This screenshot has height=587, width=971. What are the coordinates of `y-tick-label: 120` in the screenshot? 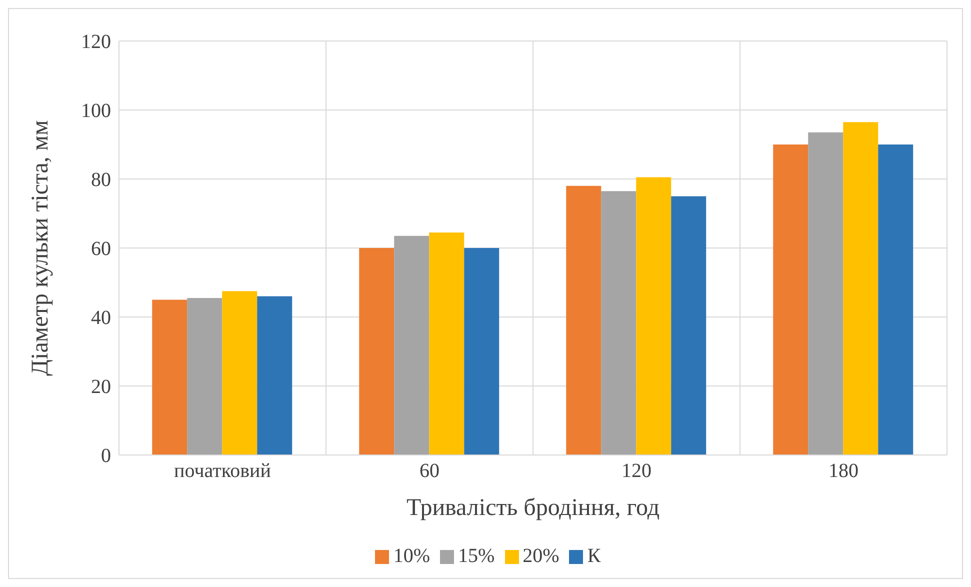 It's located at (96, 42).